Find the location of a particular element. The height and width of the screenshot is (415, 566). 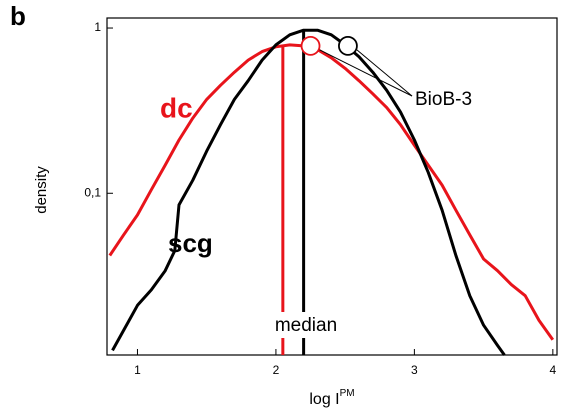

median-label: median is located at coordinates (306, 325).